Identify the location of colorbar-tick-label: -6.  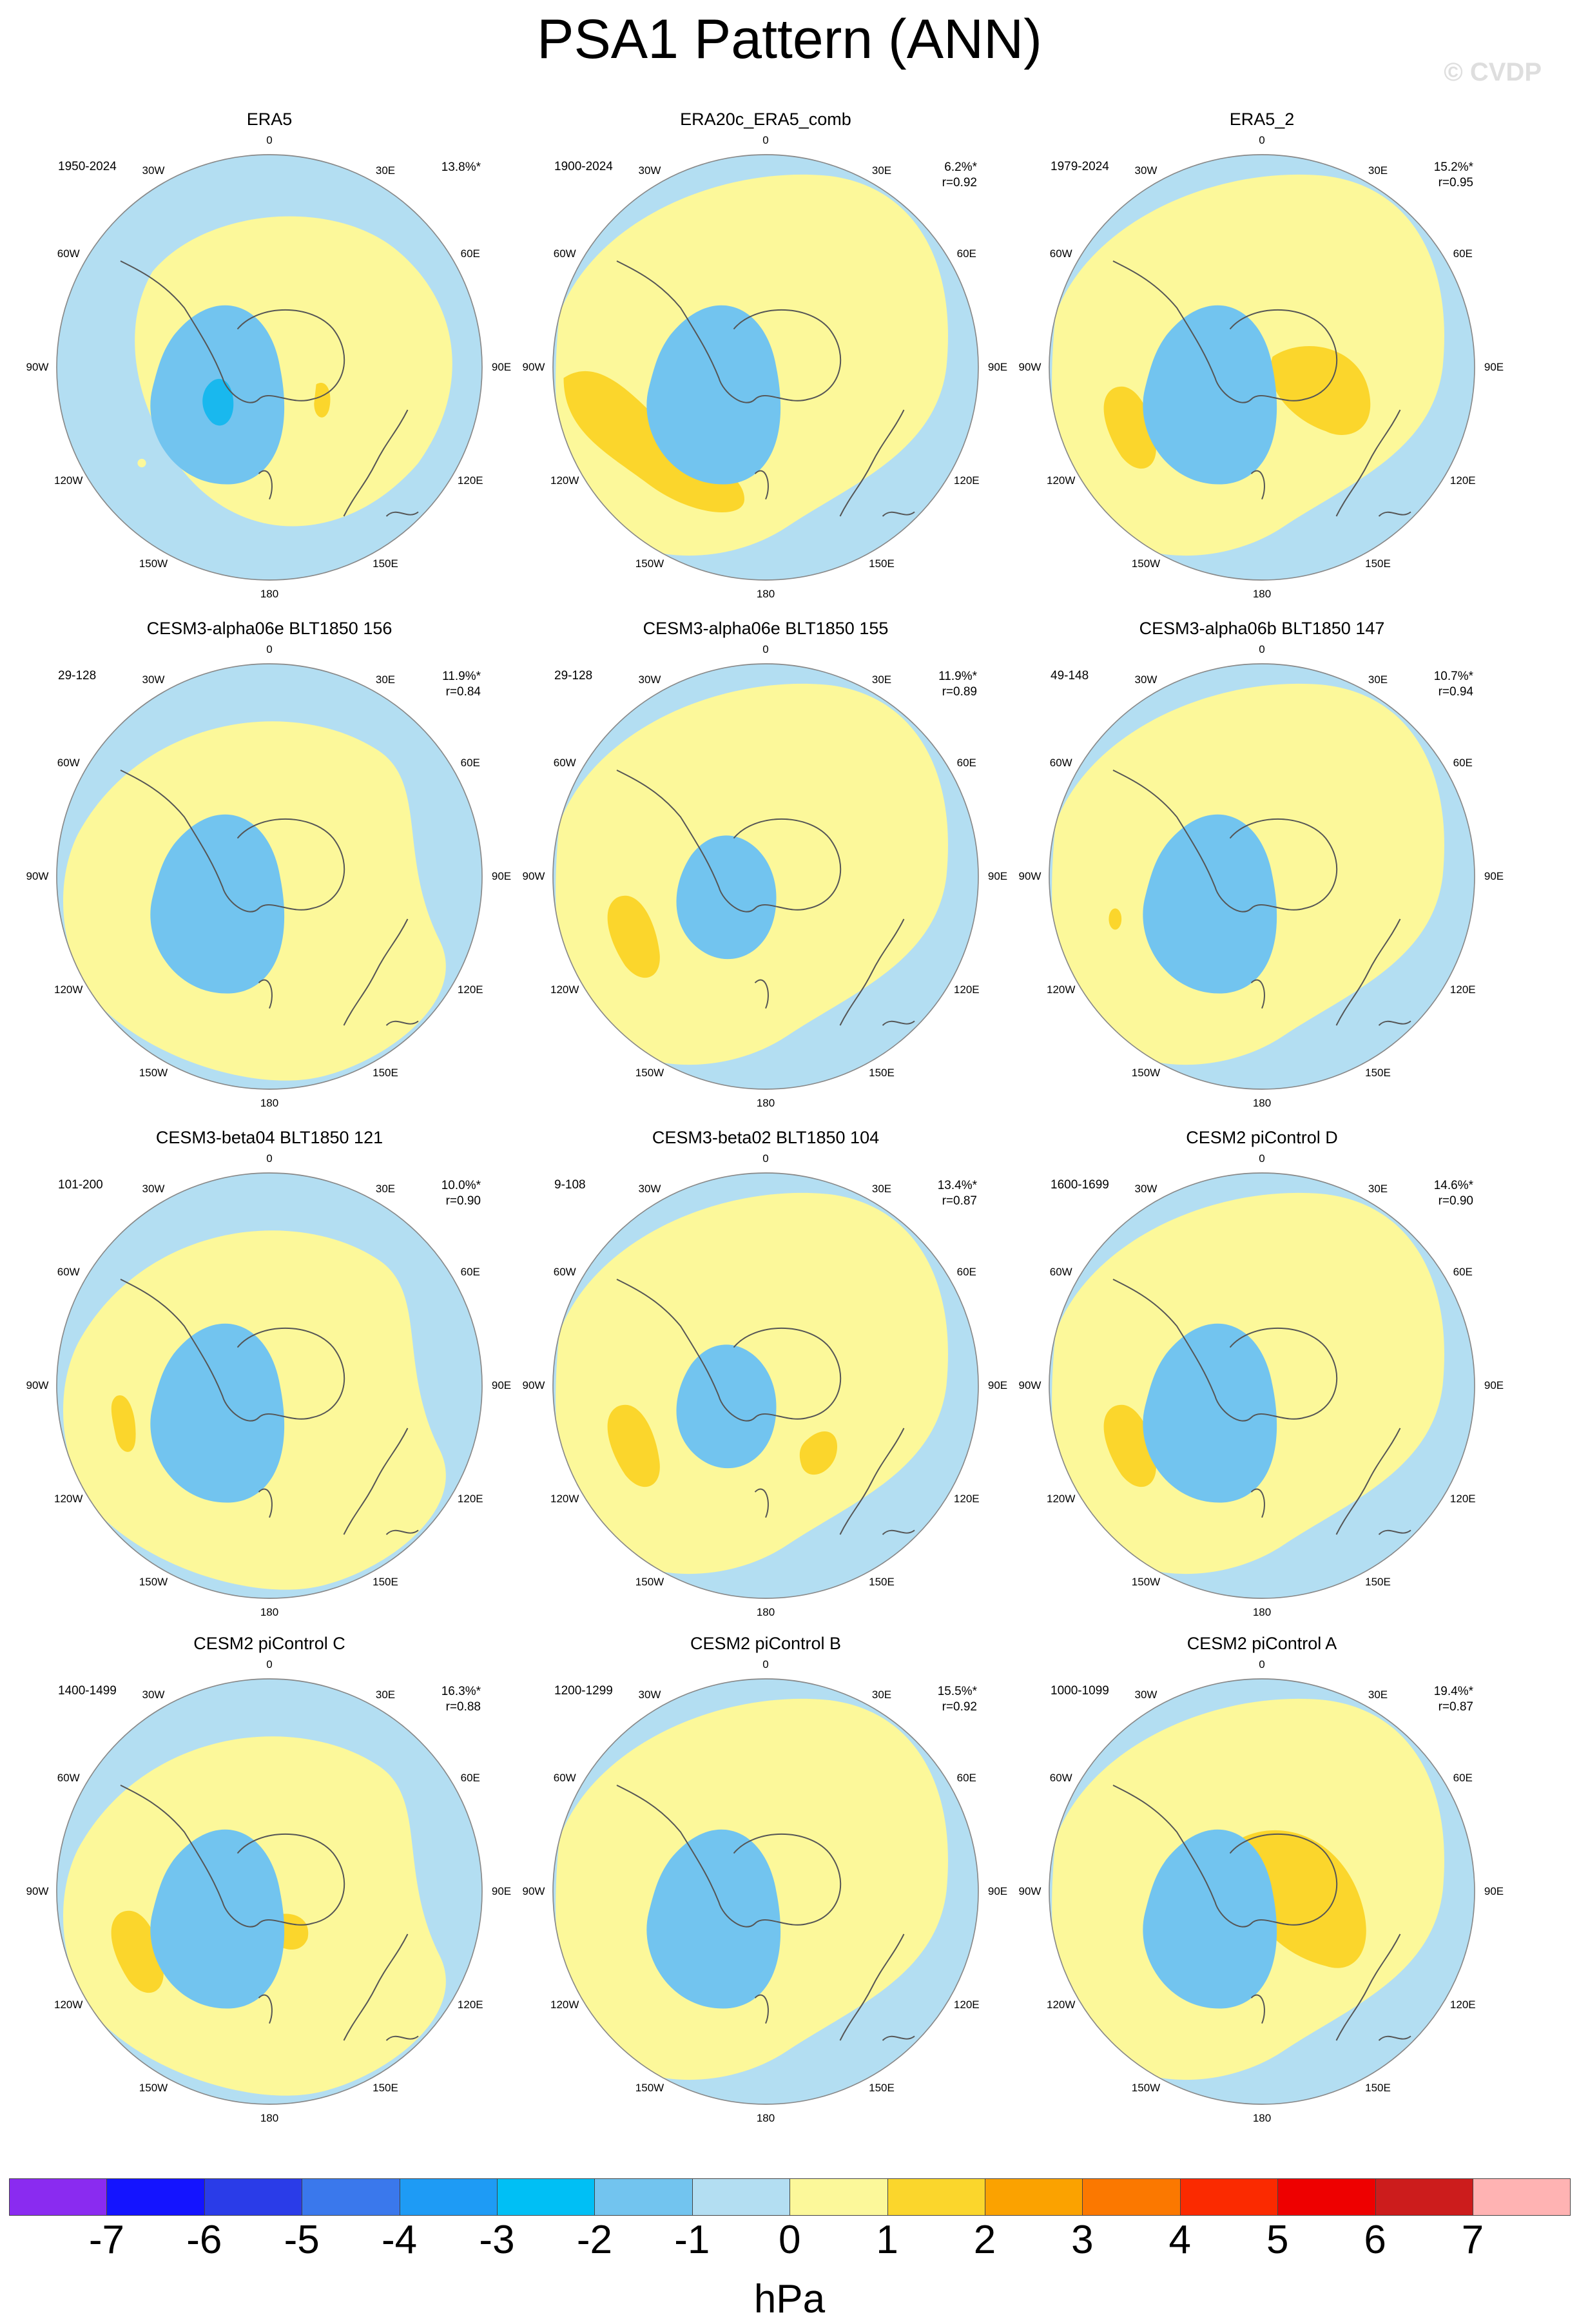
(204, 2240).